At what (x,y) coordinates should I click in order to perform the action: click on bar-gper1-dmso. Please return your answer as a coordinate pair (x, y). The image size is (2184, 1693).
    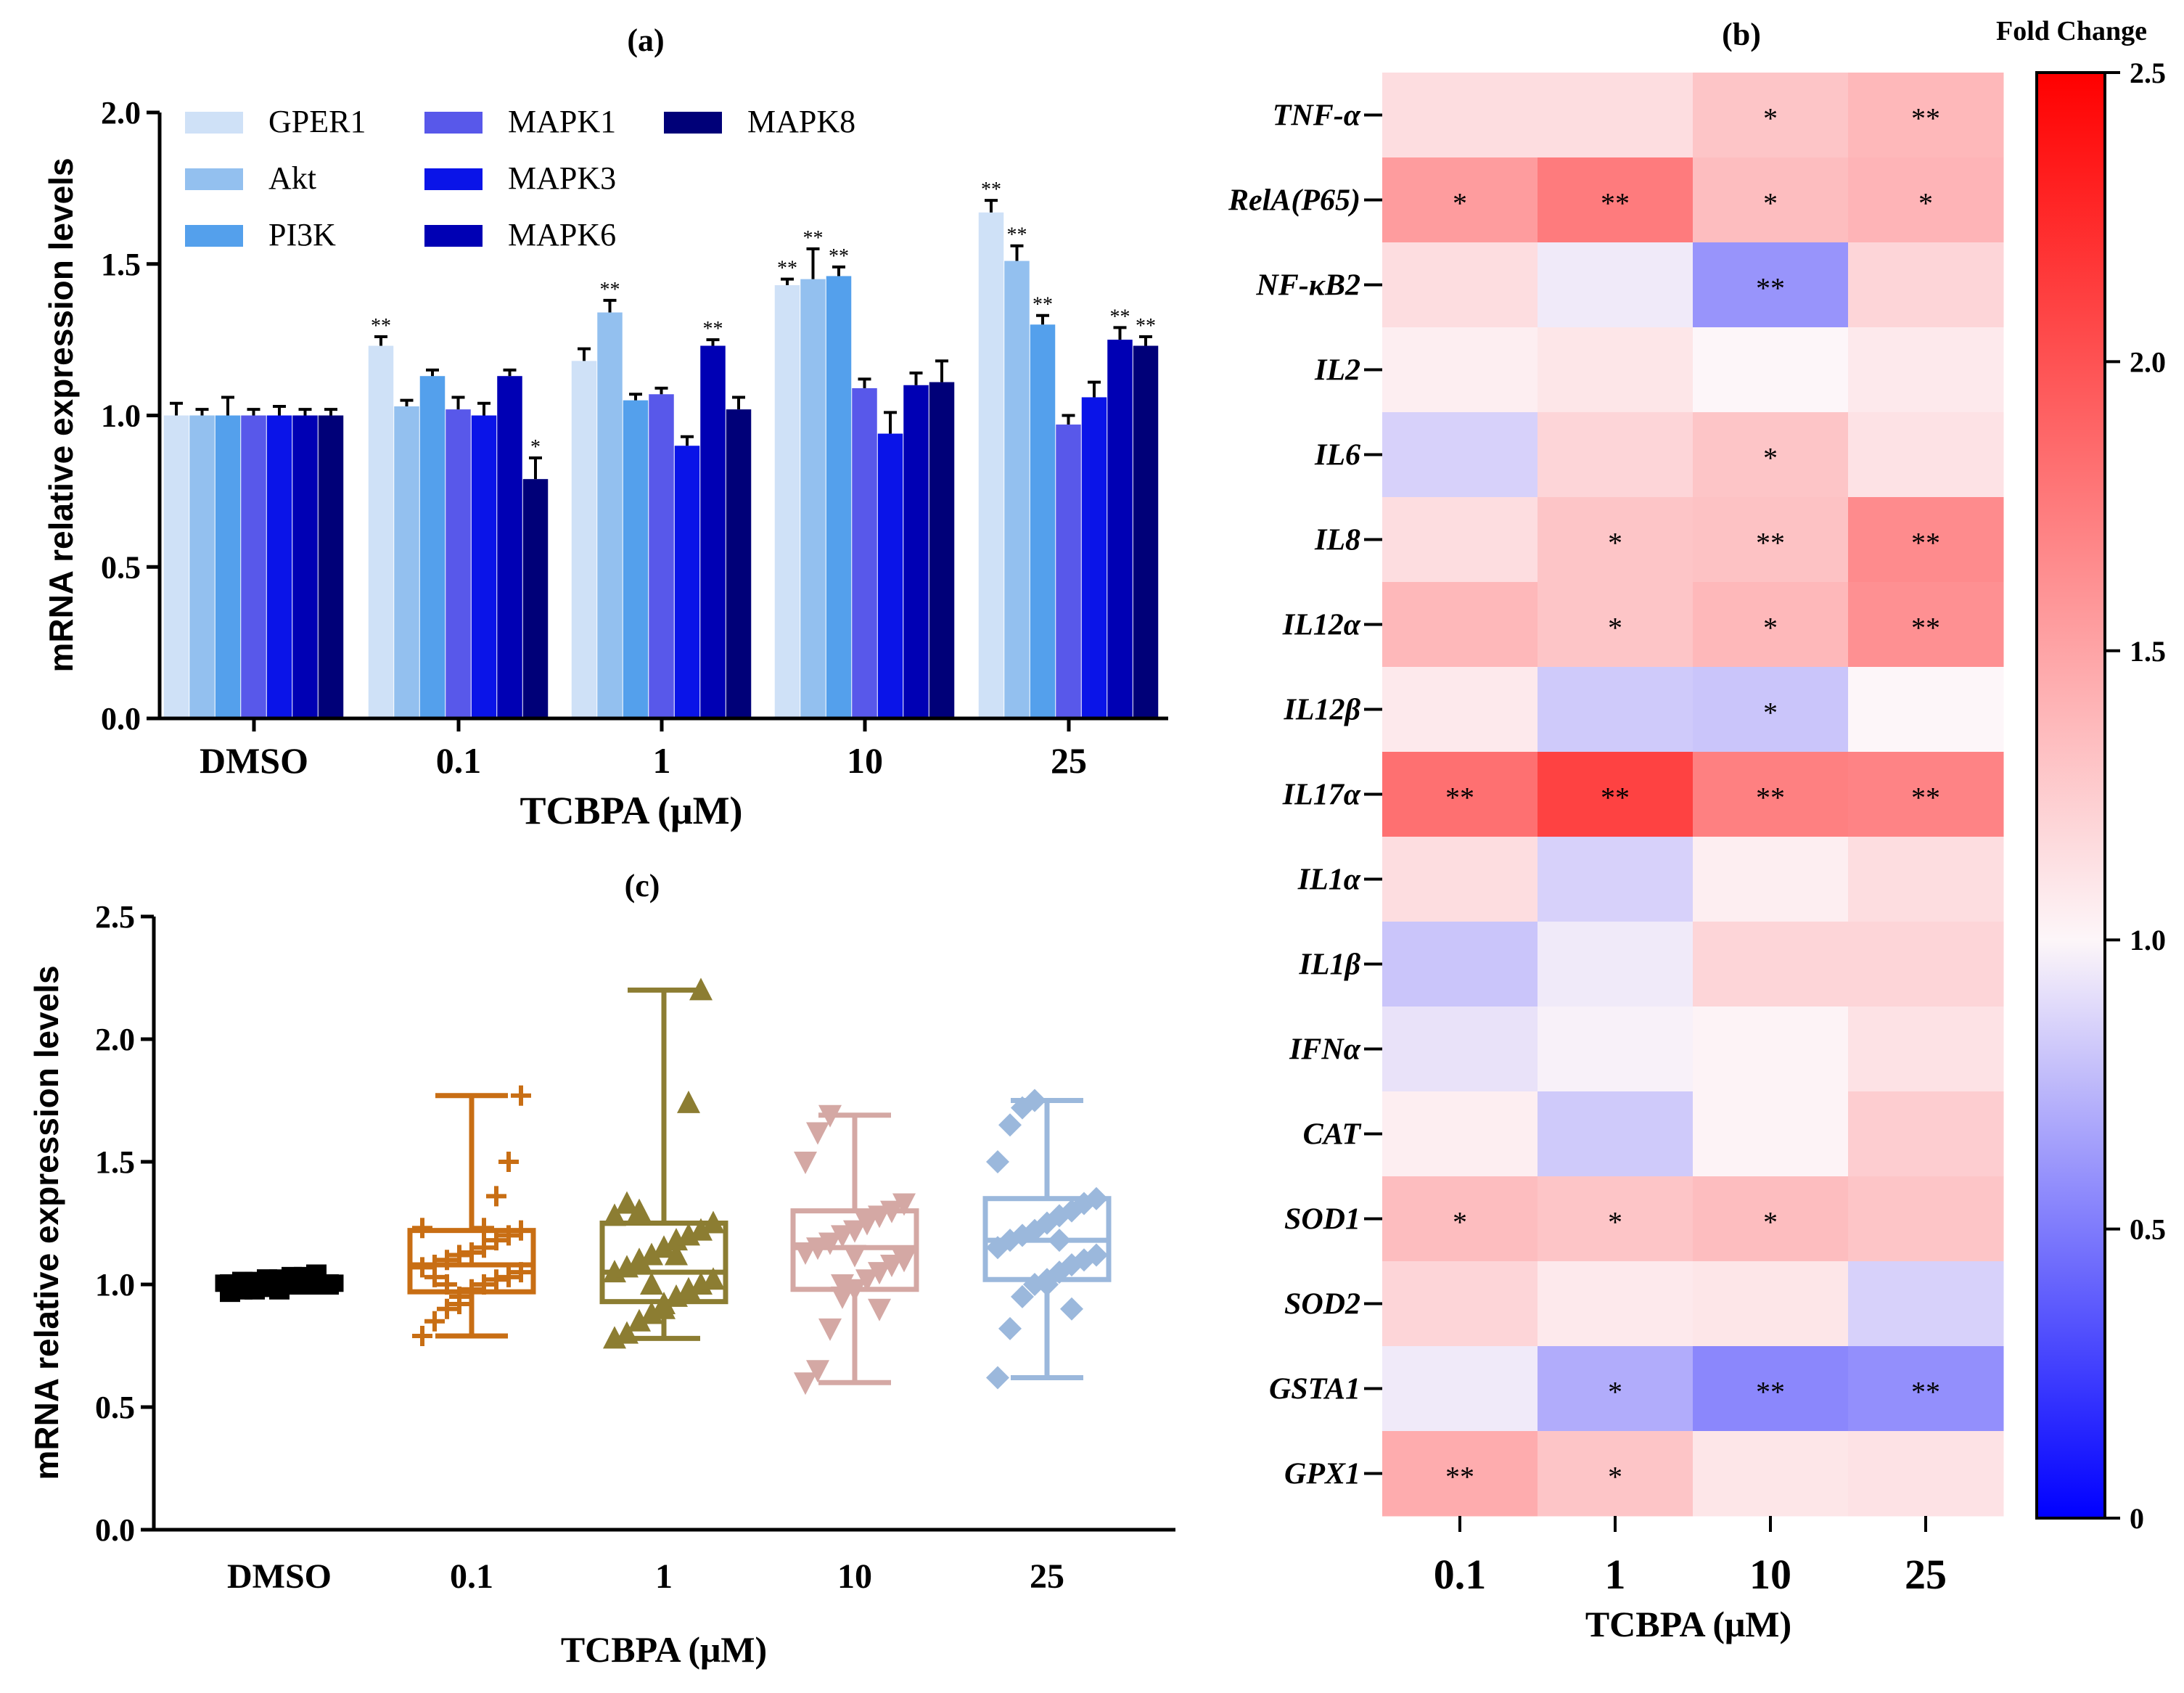
    Looking at the image, I should click on (176, 567).